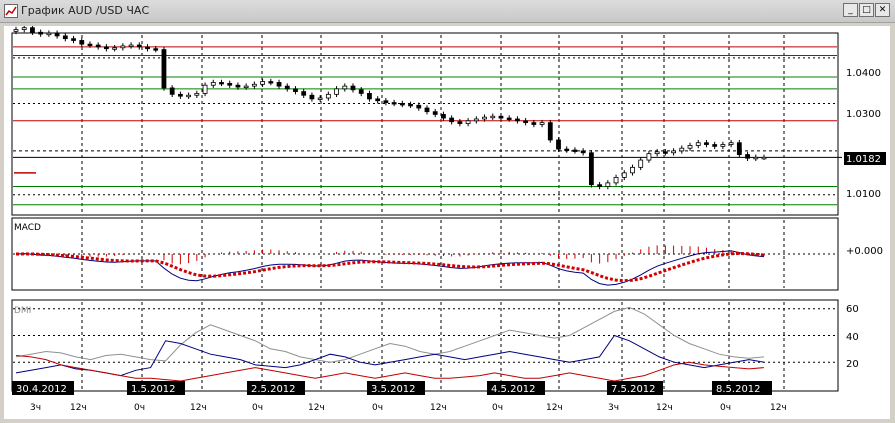 The width and height of the screenshot is (895, 423). I want to click on minimize-button: _, so click(850, 10).